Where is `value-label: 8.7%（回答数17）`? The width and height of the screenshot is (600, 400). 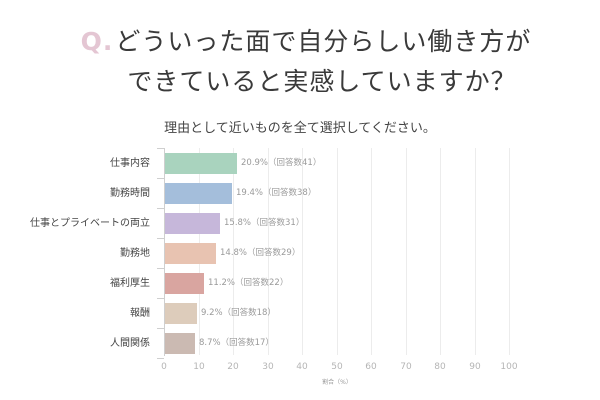 value-label: 8.7%（回答数17） is located at coordinates (236, 343).